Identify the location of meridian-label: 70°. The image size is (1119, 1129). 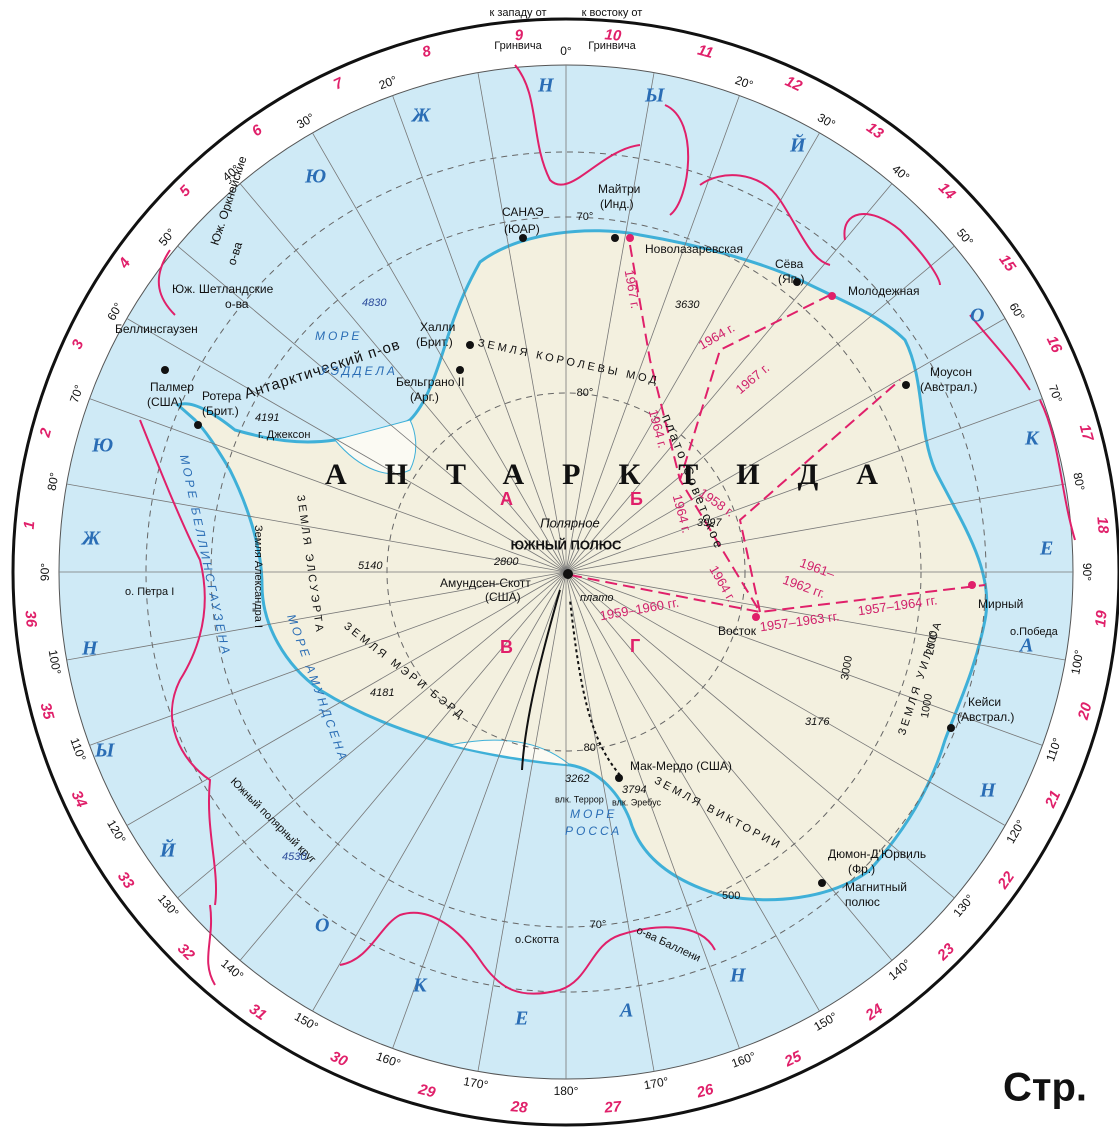
(76, 394).